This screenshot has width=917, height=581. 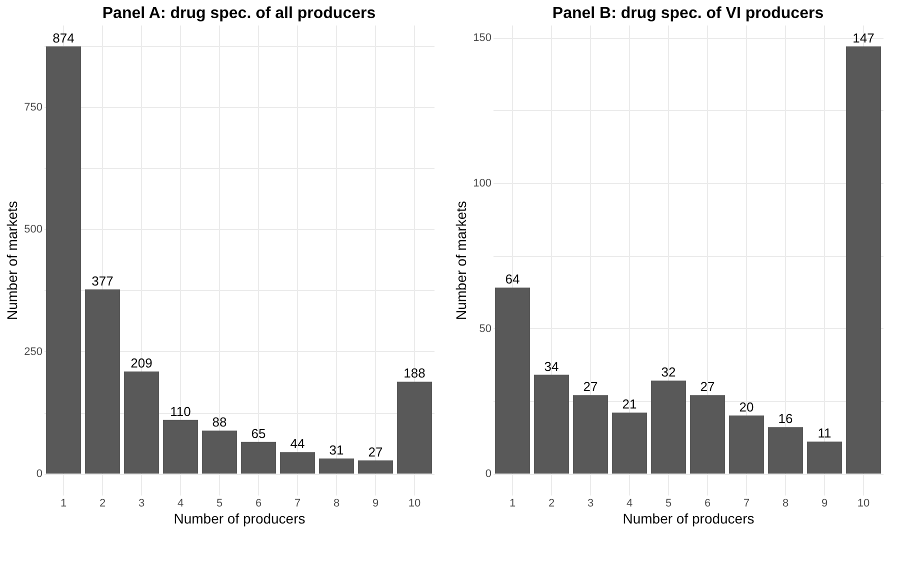 I want to click on data-label: 11, so click(x=825, y=433).